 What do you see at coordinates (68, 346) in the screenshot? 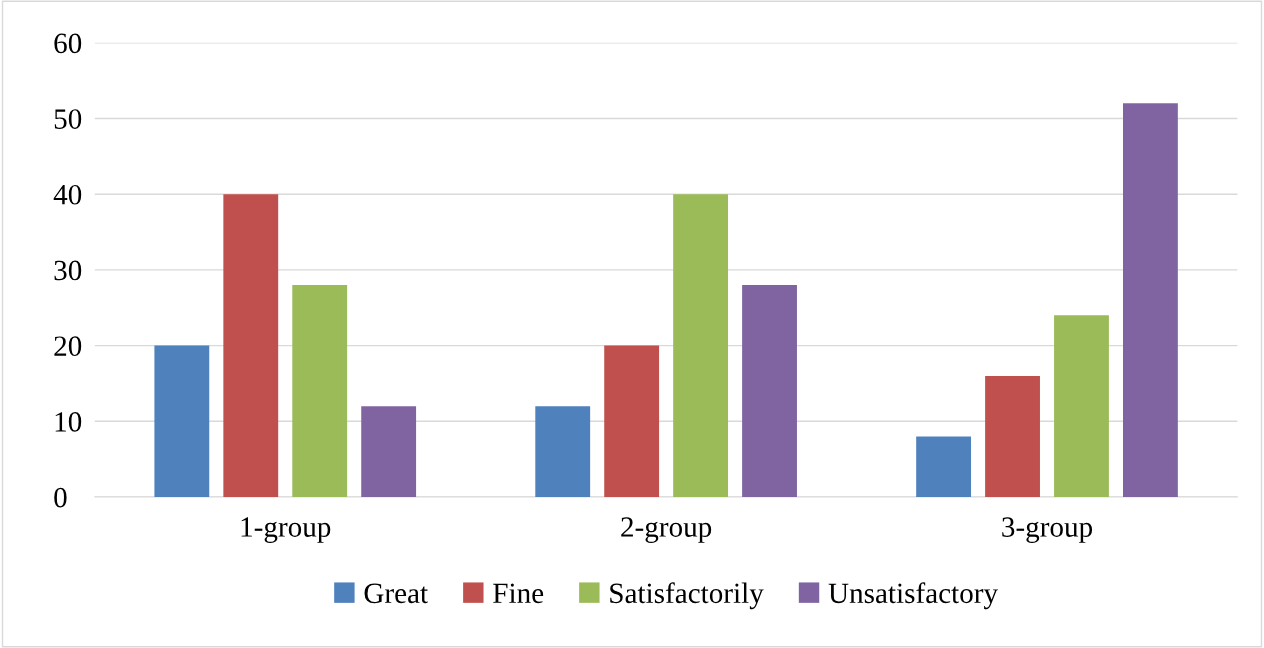
I see `y-tick-label: 20` at bounding box center [68, 346].